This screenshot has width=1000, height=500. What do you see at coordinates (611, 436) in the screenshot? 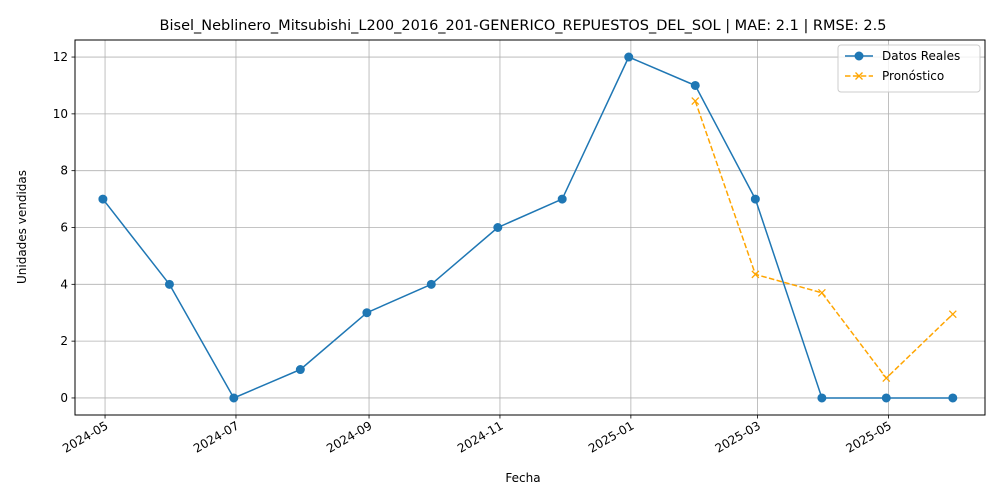
I see `x-tick-label: 2025-01` at bounding box center [611, 436].